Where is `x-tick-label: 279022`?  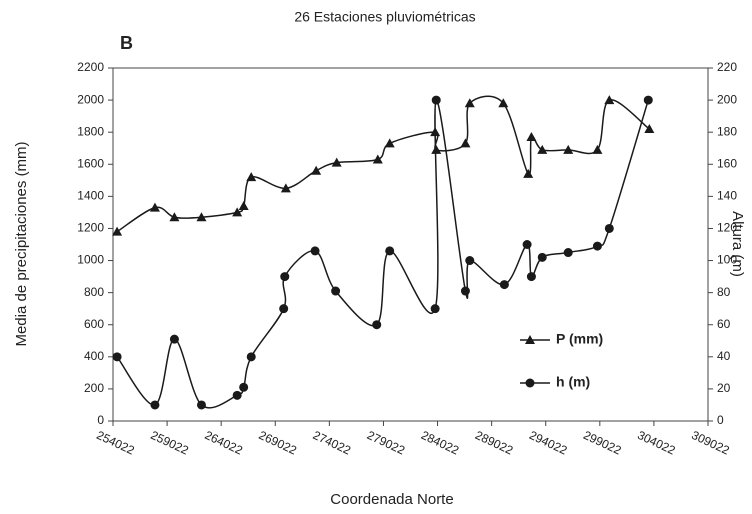
x-tick-label: 279022 is located at coordinates (386, 443).